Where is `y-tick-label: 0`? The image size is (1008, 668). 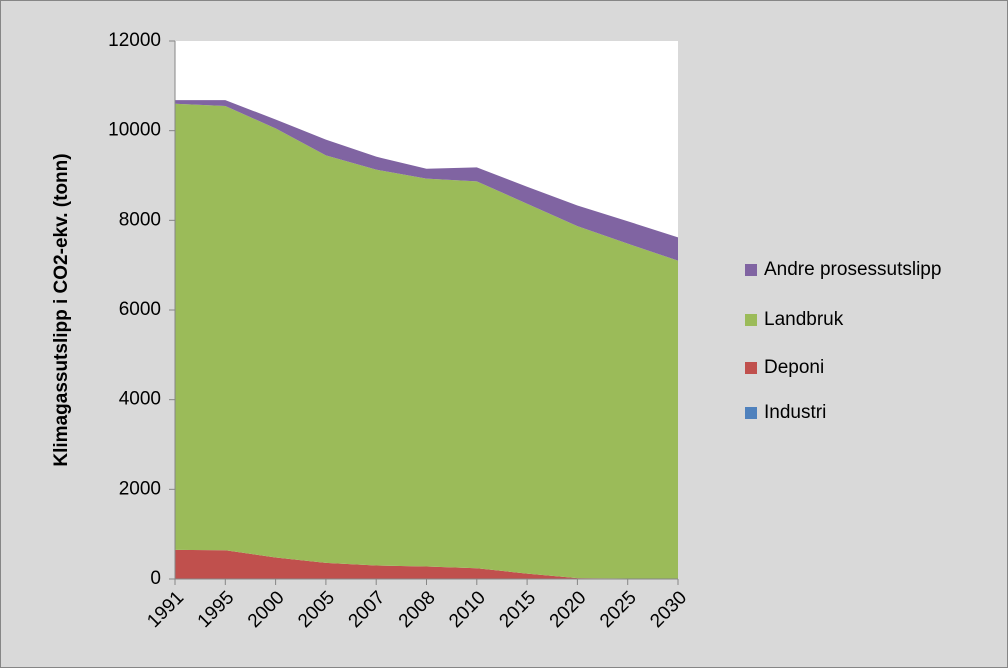
y-tick-label: 0 is located at coordinates (155, 578).